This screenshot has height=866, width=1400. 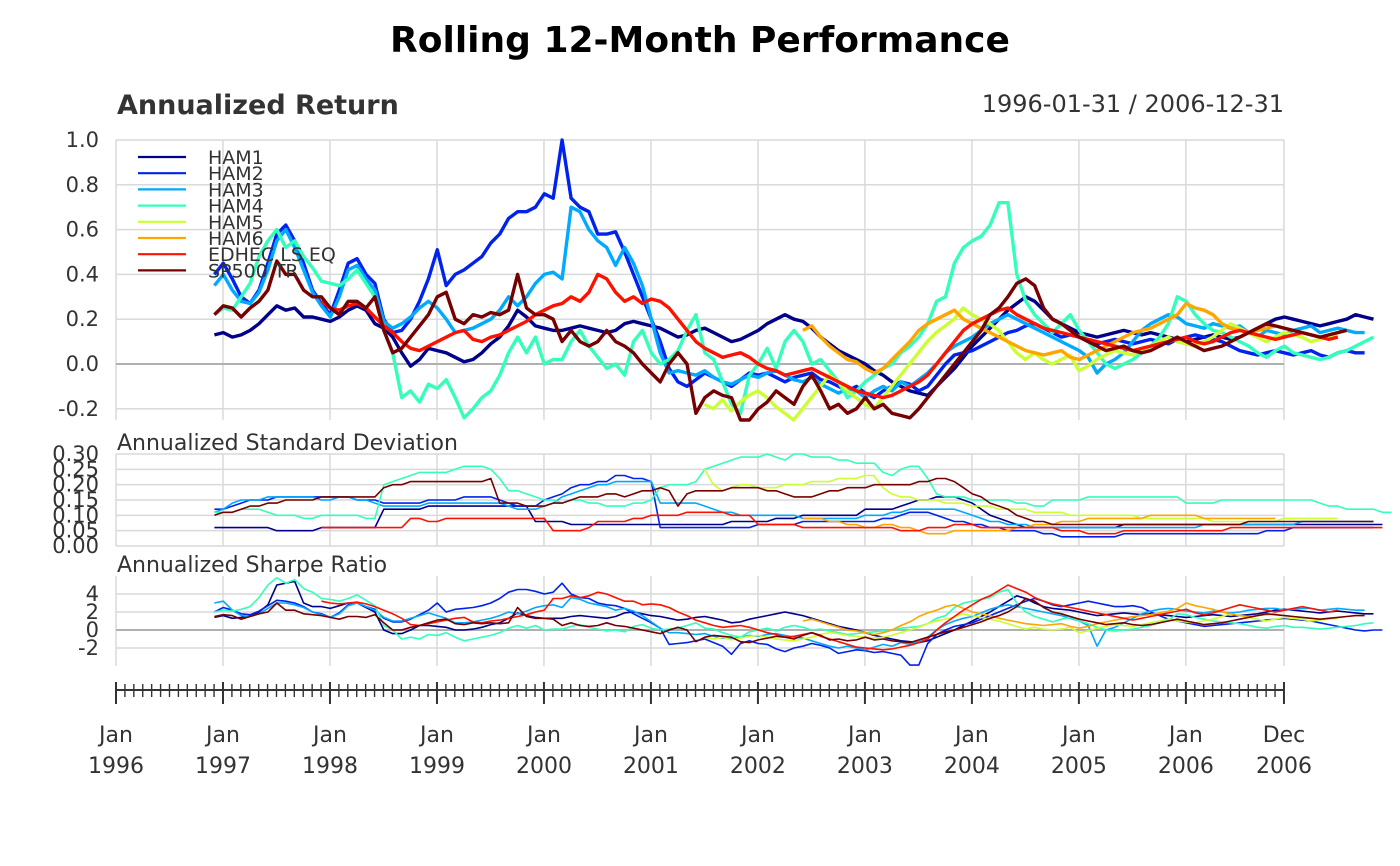 I want to click on x-tick-year-7: 2003, so click(x=865, y=766).